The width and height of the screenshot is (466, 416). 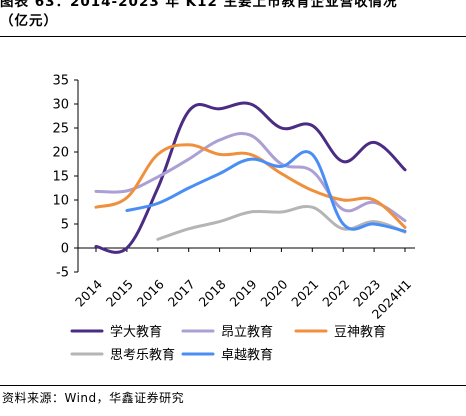 I want to click on y-tick-label: 5, so click(x=65, y=225).